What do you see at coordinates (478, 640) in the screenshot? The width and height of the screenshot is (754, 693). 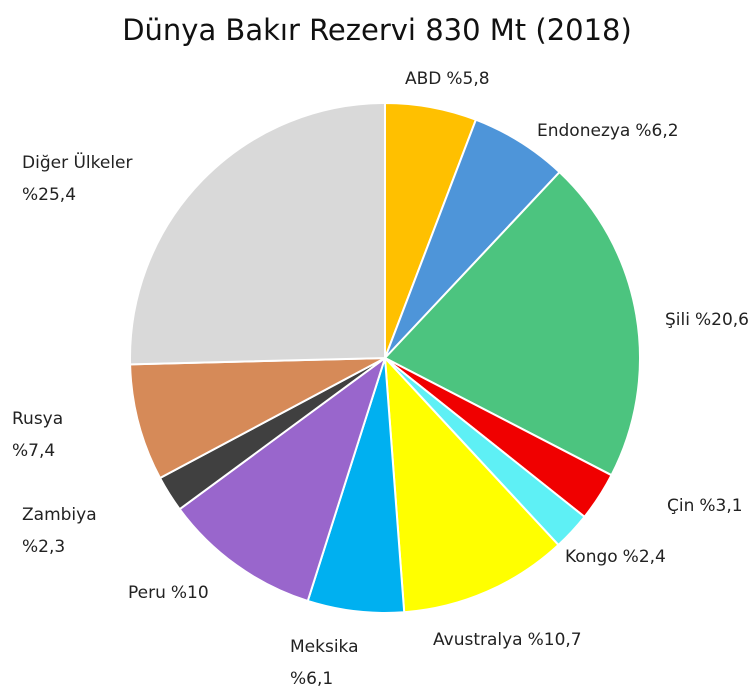 I see `category-label: Avustralya` at bounding box center [478, 640].